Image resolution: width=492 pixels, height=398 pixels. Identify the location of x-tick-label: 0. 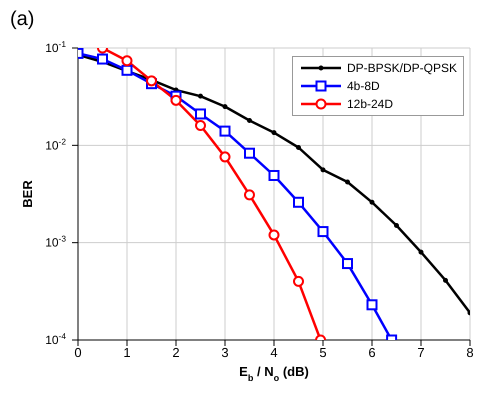
(78, 352).